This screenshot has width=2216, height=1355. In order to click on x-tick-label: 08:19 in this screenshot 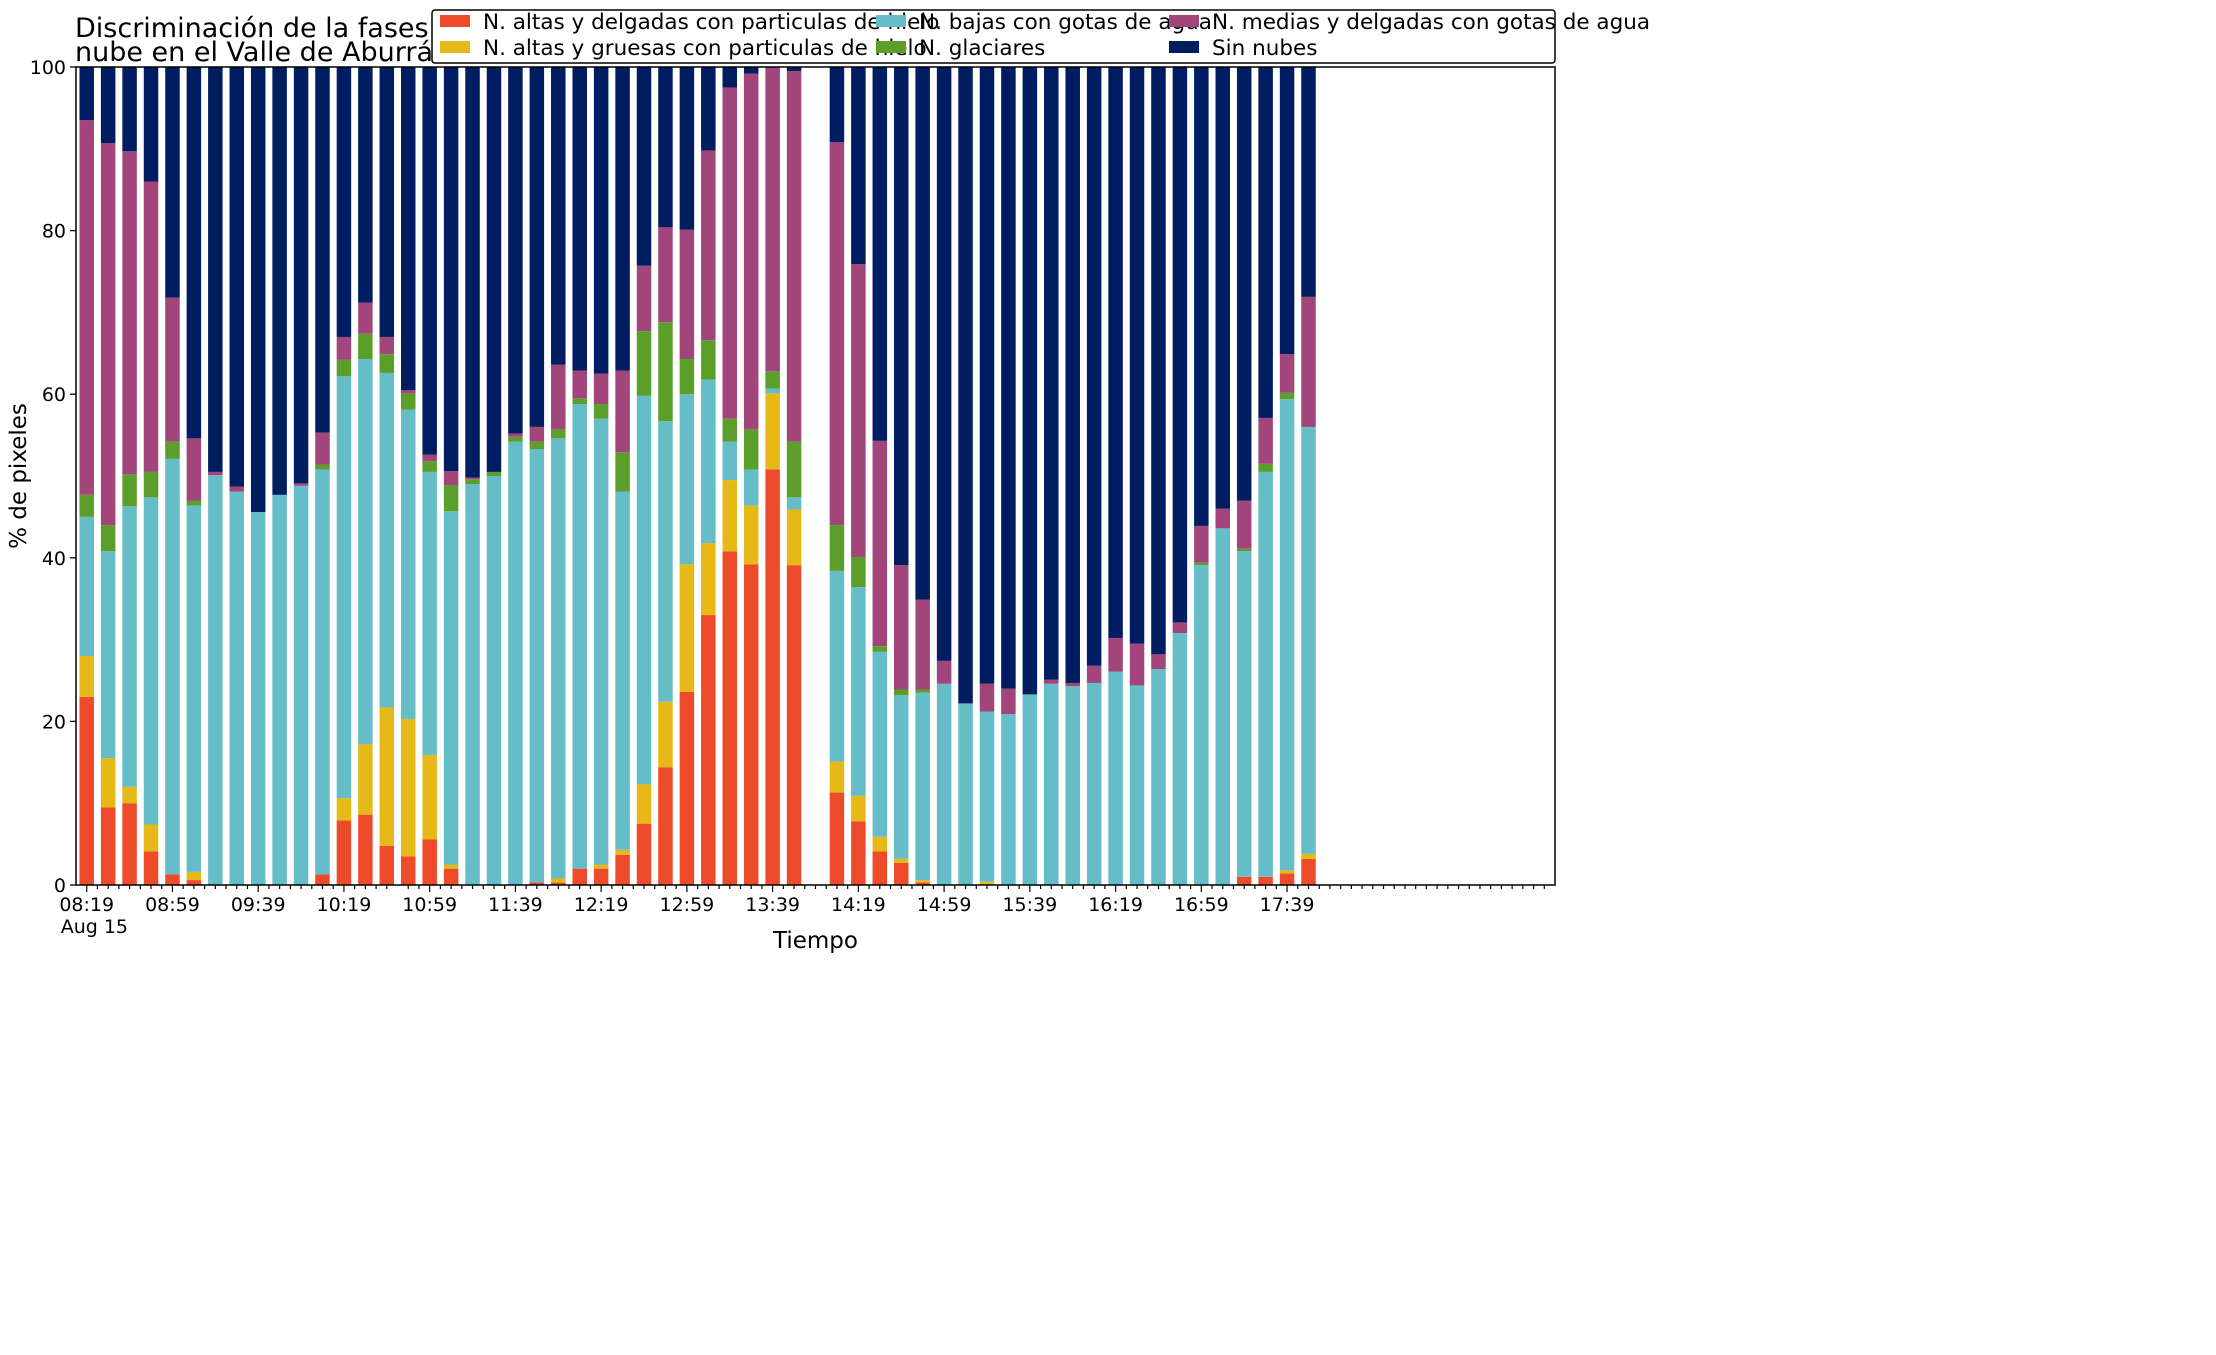, I will do `click(86, 905)`.